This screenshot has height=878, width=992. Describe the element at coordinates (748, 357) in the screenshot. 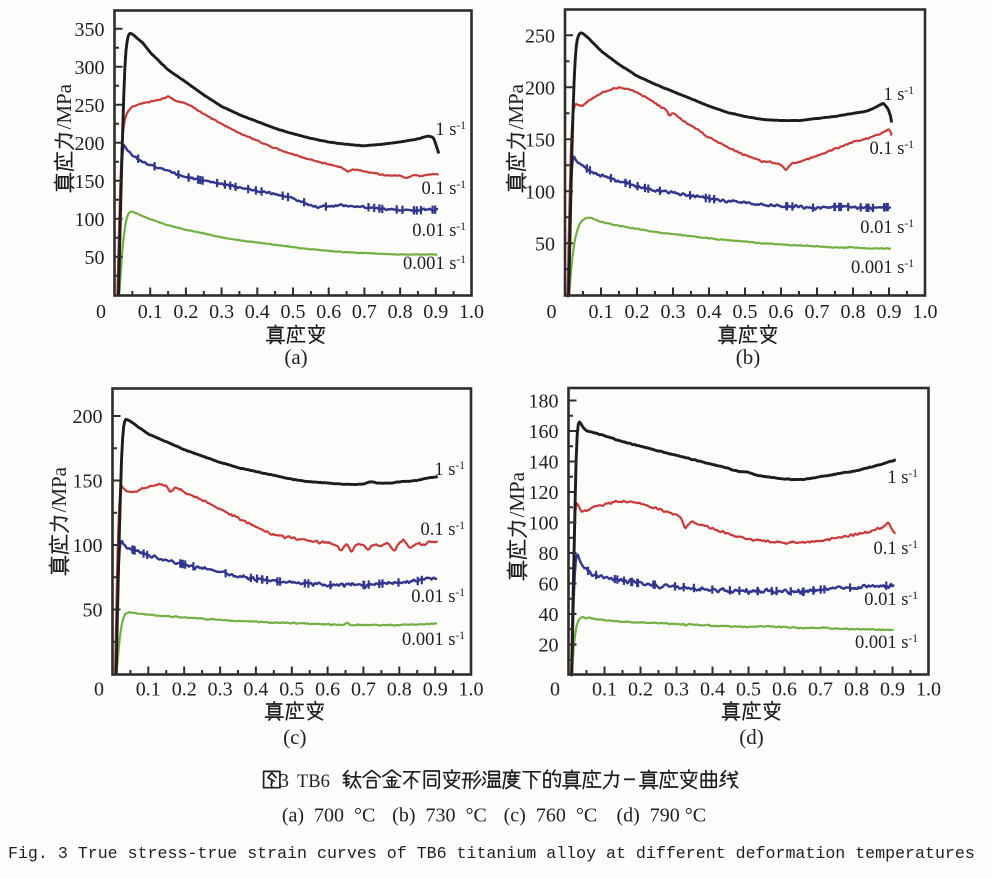

I see `svg-text: (b)` at that location.